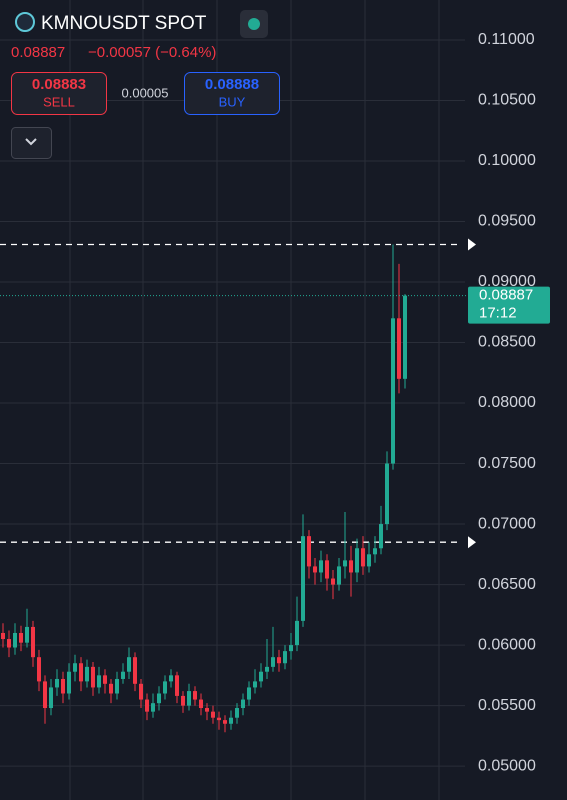  What do you see at coordinates (507, 463) in the screenshot?
I see `y-tick-label: 0.07500` at bounding box center [507, 463].